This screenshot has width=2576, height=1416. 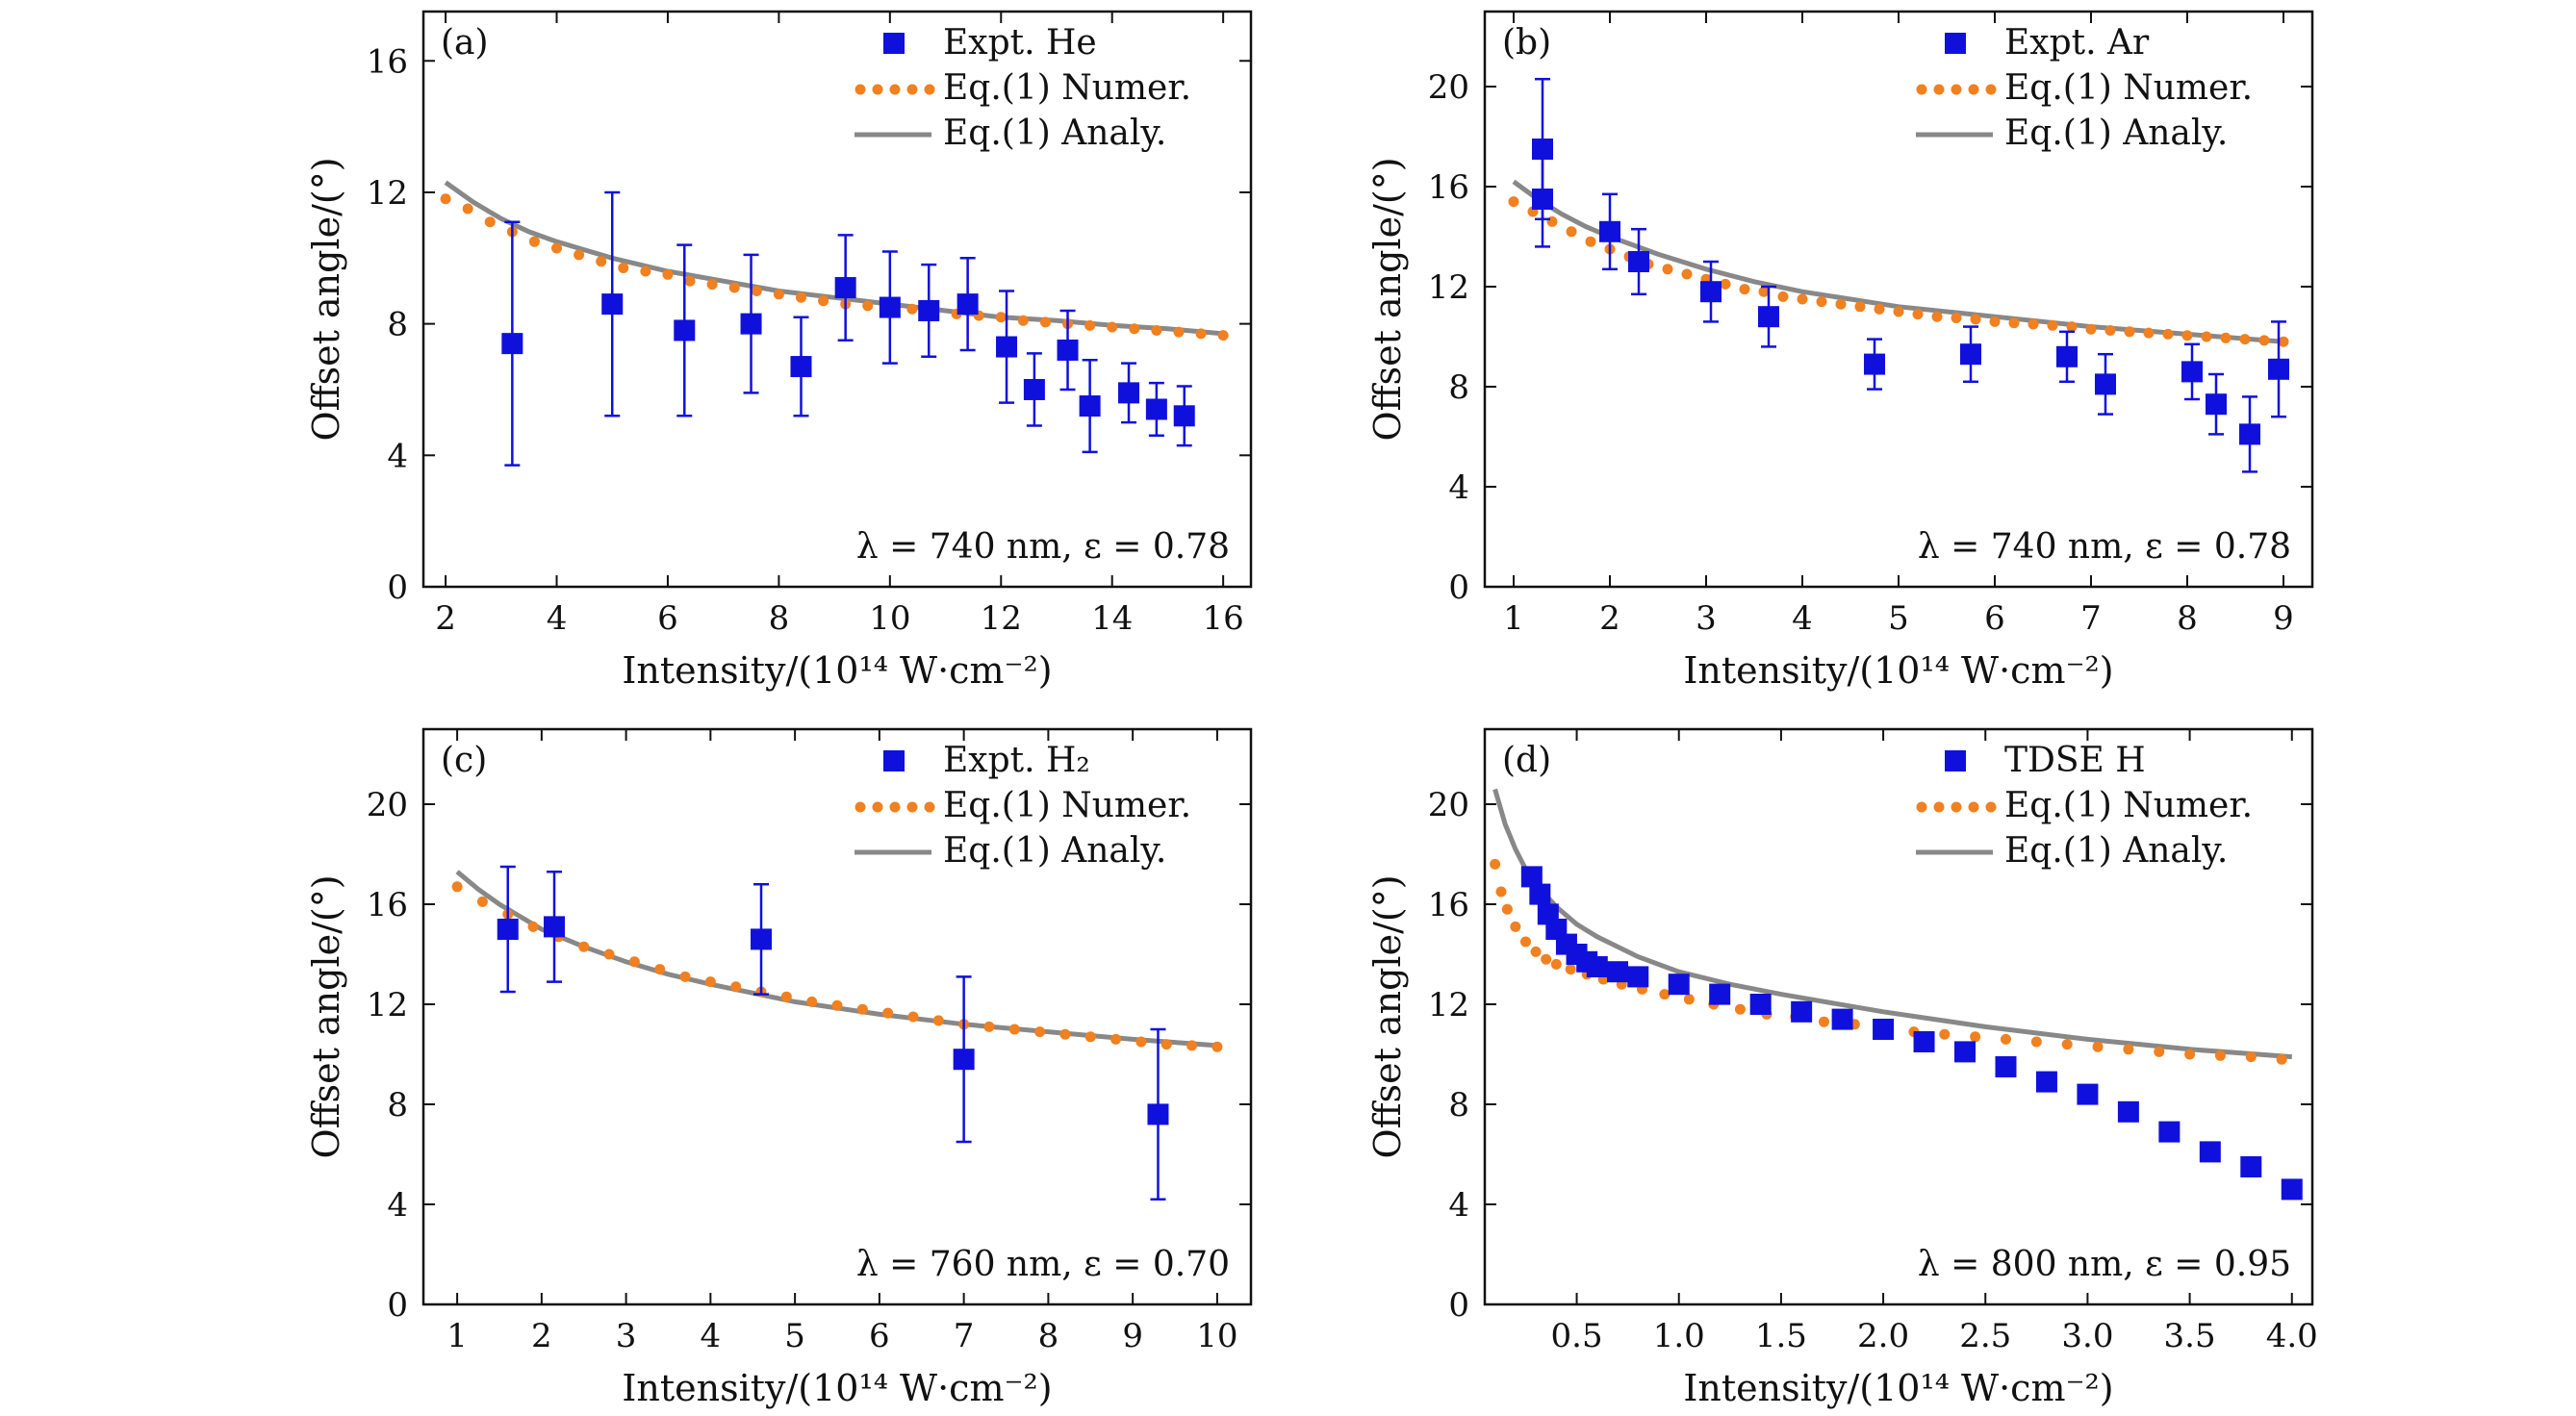 What do you see at coordinates (2116, 133) in the screenshot?
I see `legend-label: Eq.(1) Analy.` at bounding box center [2116, 133].